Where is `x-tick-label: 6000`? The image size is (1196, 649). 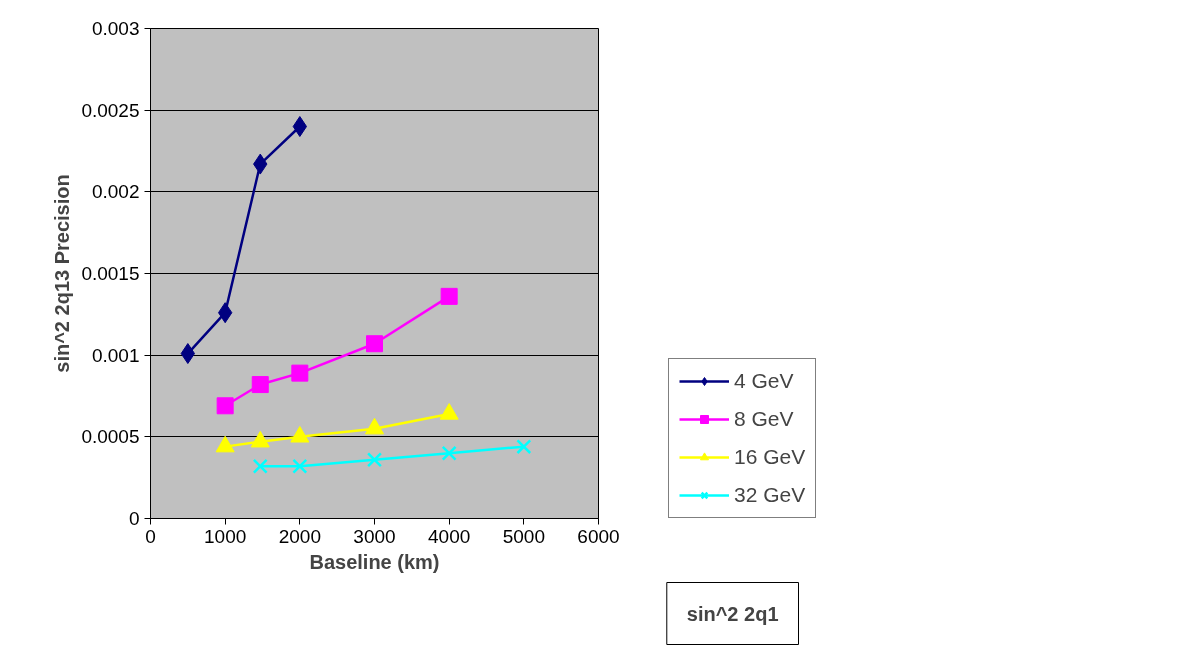
x-tick-label: 6000 is located at coordinates (598, 536).